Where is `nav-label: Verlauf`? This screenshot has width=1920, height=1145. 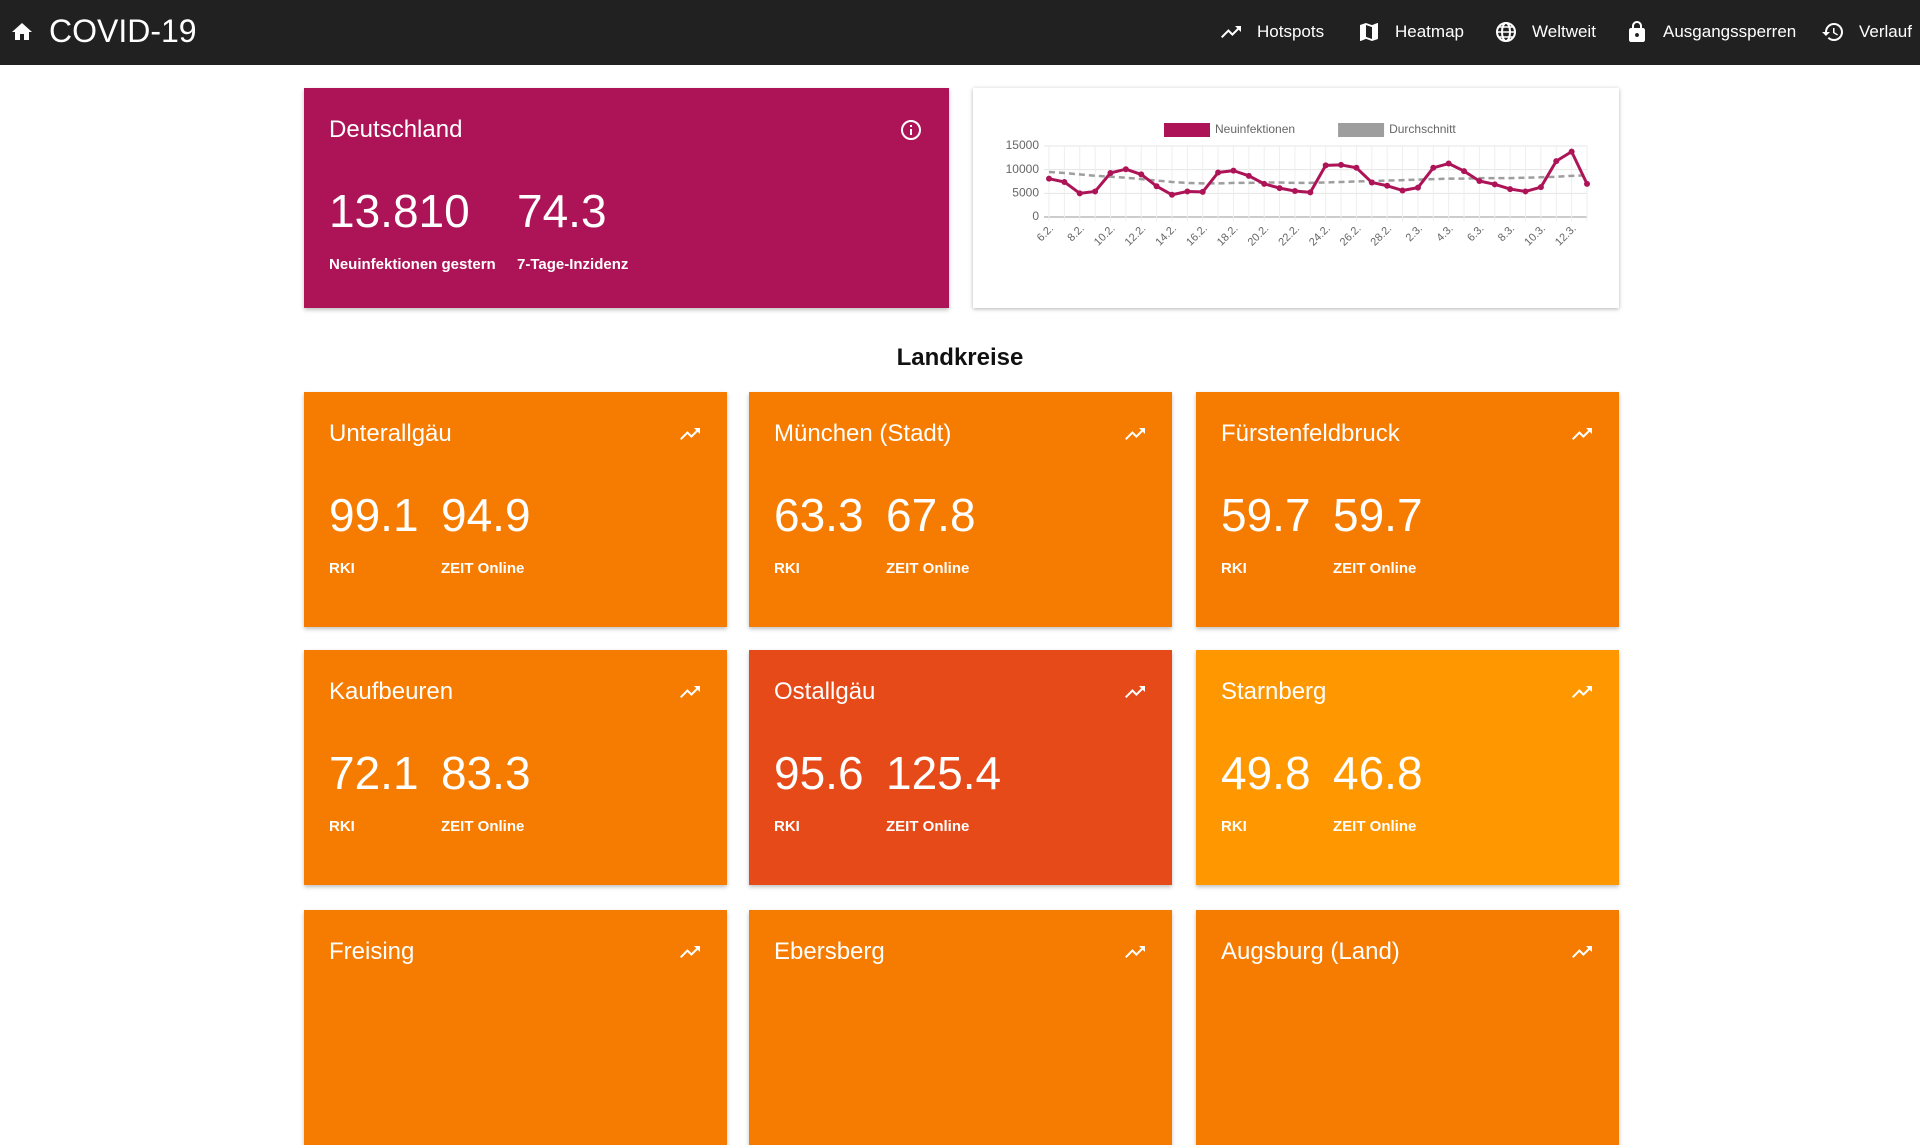
nav-label: Verlauf is located at coordinates (1885, 31).